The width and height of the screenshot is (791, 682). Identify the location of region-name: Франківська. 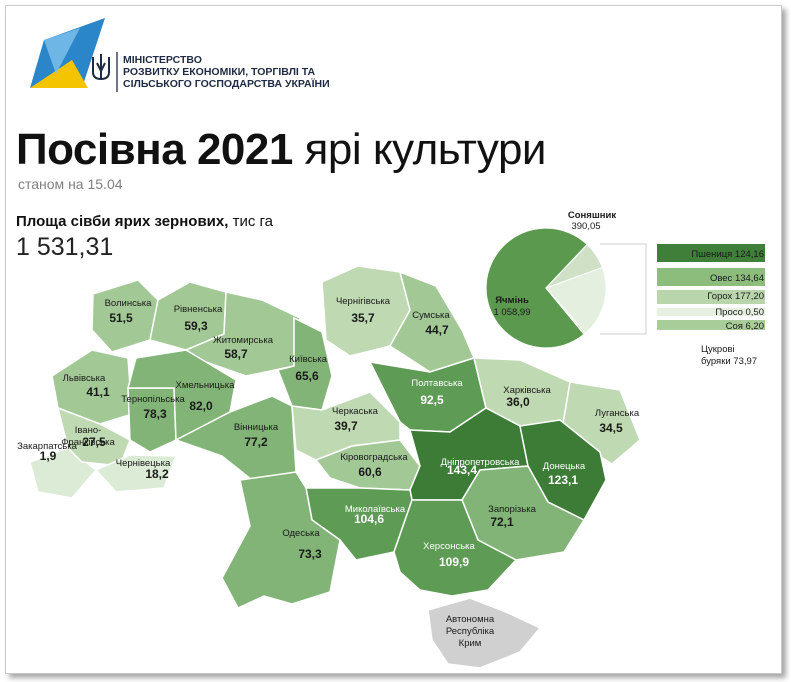
(88, 442).